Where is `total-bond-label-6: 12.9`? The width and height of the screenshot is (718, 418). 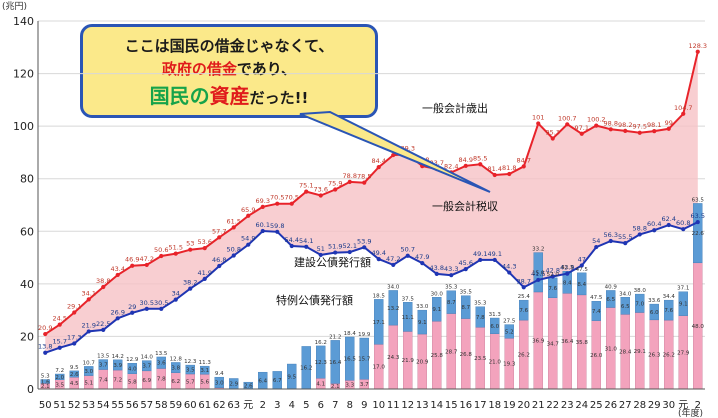
total-bond-label-6: 12.9 is located at coordinates (132, 360).